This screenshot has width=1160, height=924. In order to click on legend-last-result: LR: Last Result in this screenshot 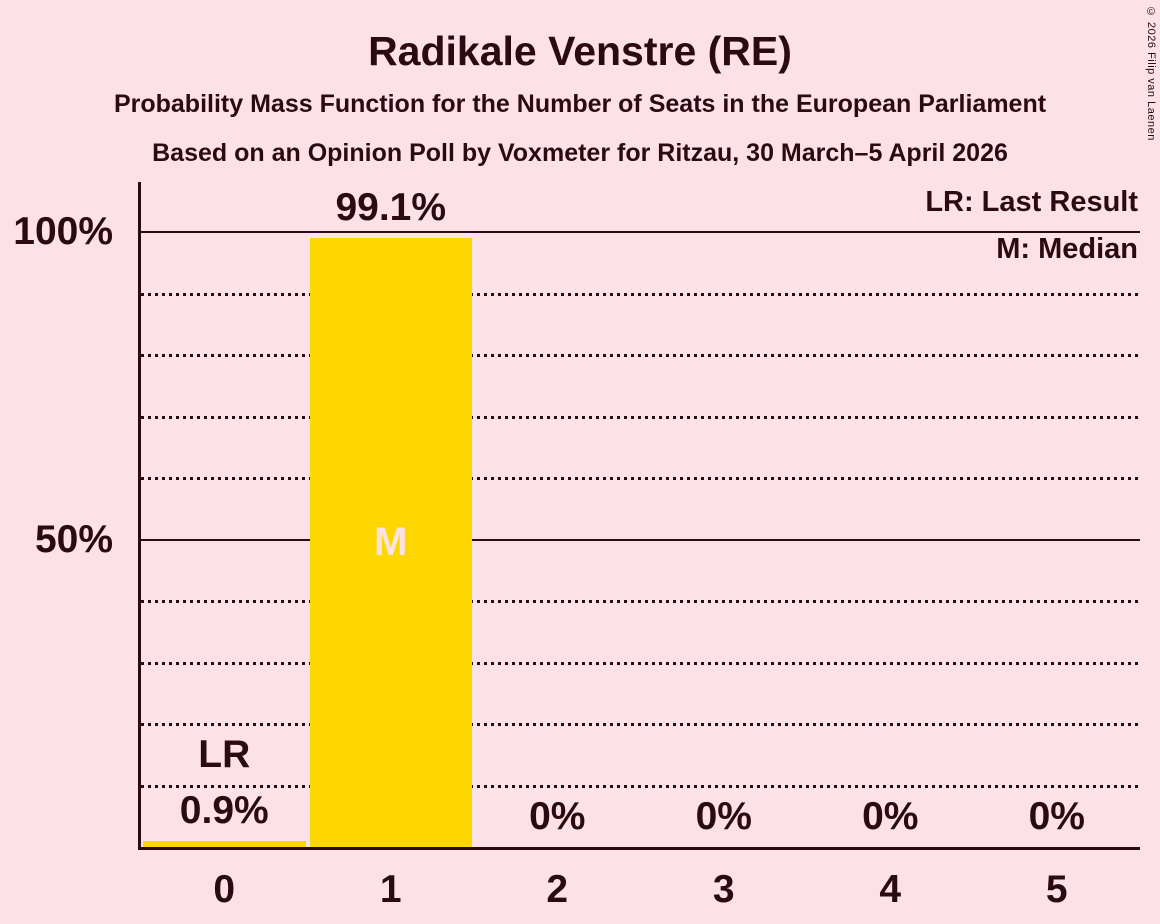, I will do `click(1031, 202)`.